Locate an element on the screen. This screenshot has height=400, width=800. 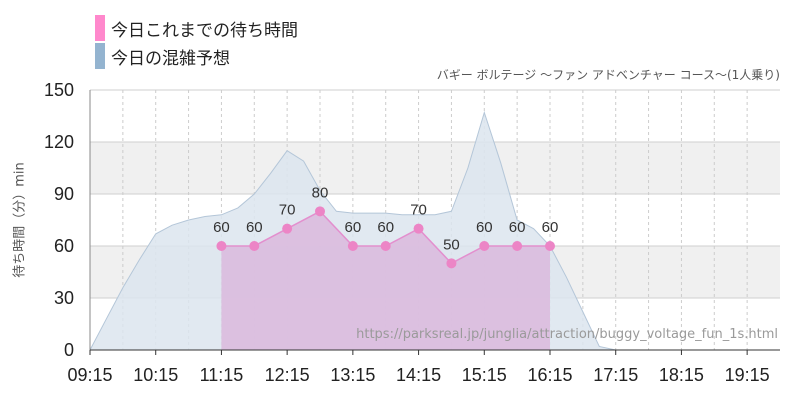
legend-swatch-actual is located at coordinates (100, 28).